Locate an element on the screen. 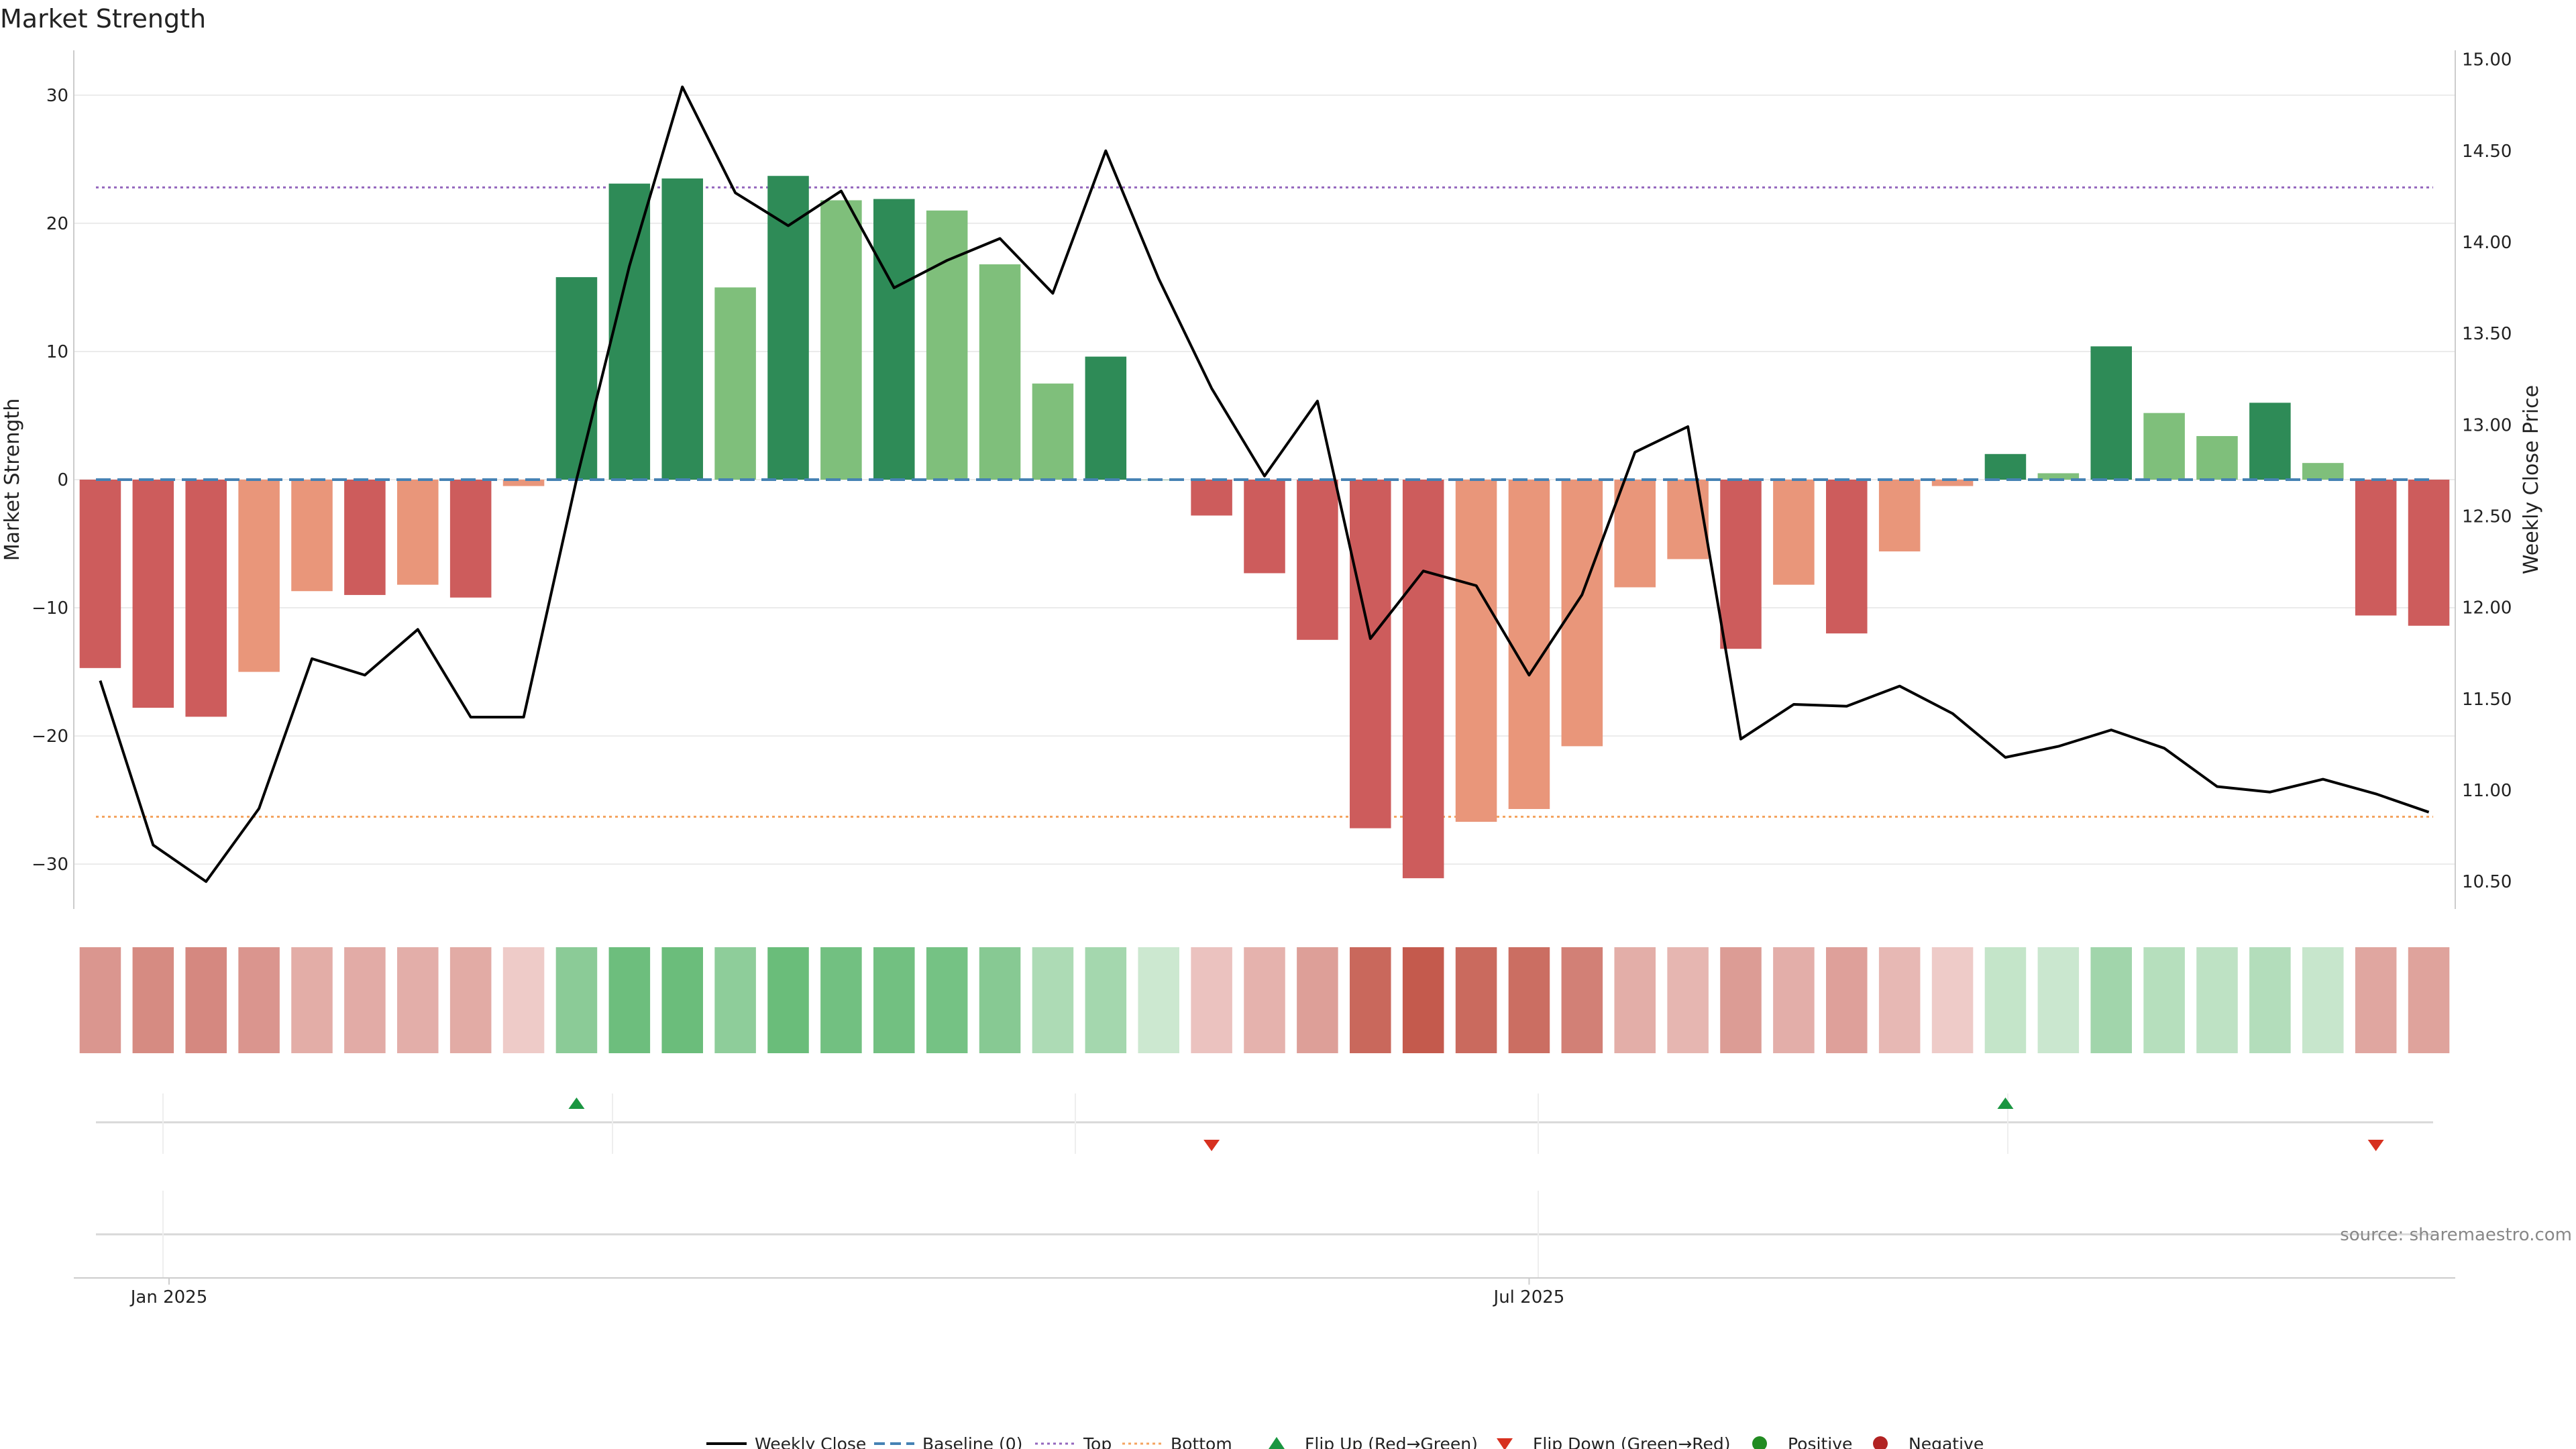 Image resolution: width=2576 pixels, height=1449 pixels. right-tick-label: 12.50 is located at coordinates (2487, 516).